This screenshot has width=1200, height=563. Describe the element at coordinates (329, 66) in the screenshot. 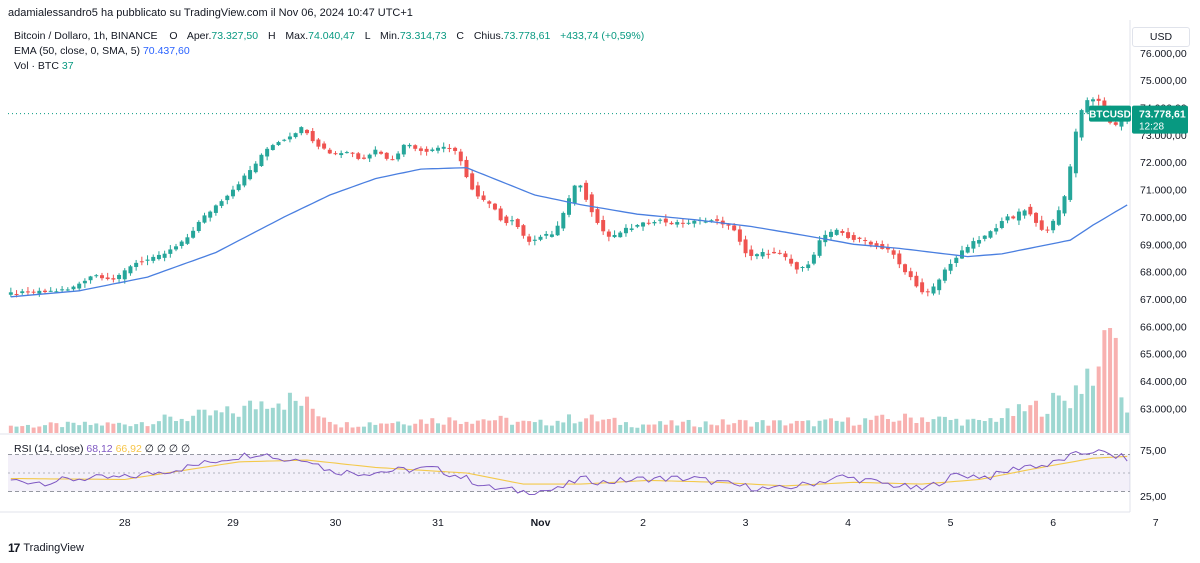

I see `volume-row: Vol · BTC 37` at that location.